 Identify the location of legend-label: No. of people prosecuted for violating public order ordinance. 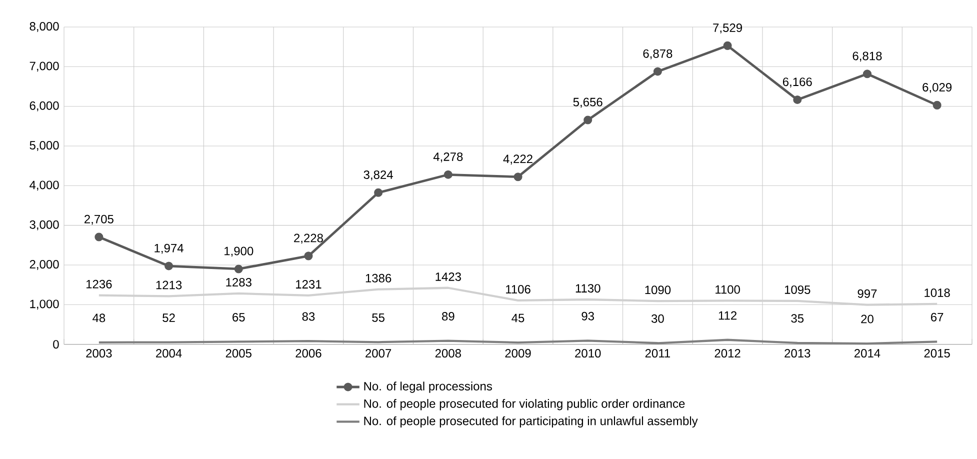
(524, 404).